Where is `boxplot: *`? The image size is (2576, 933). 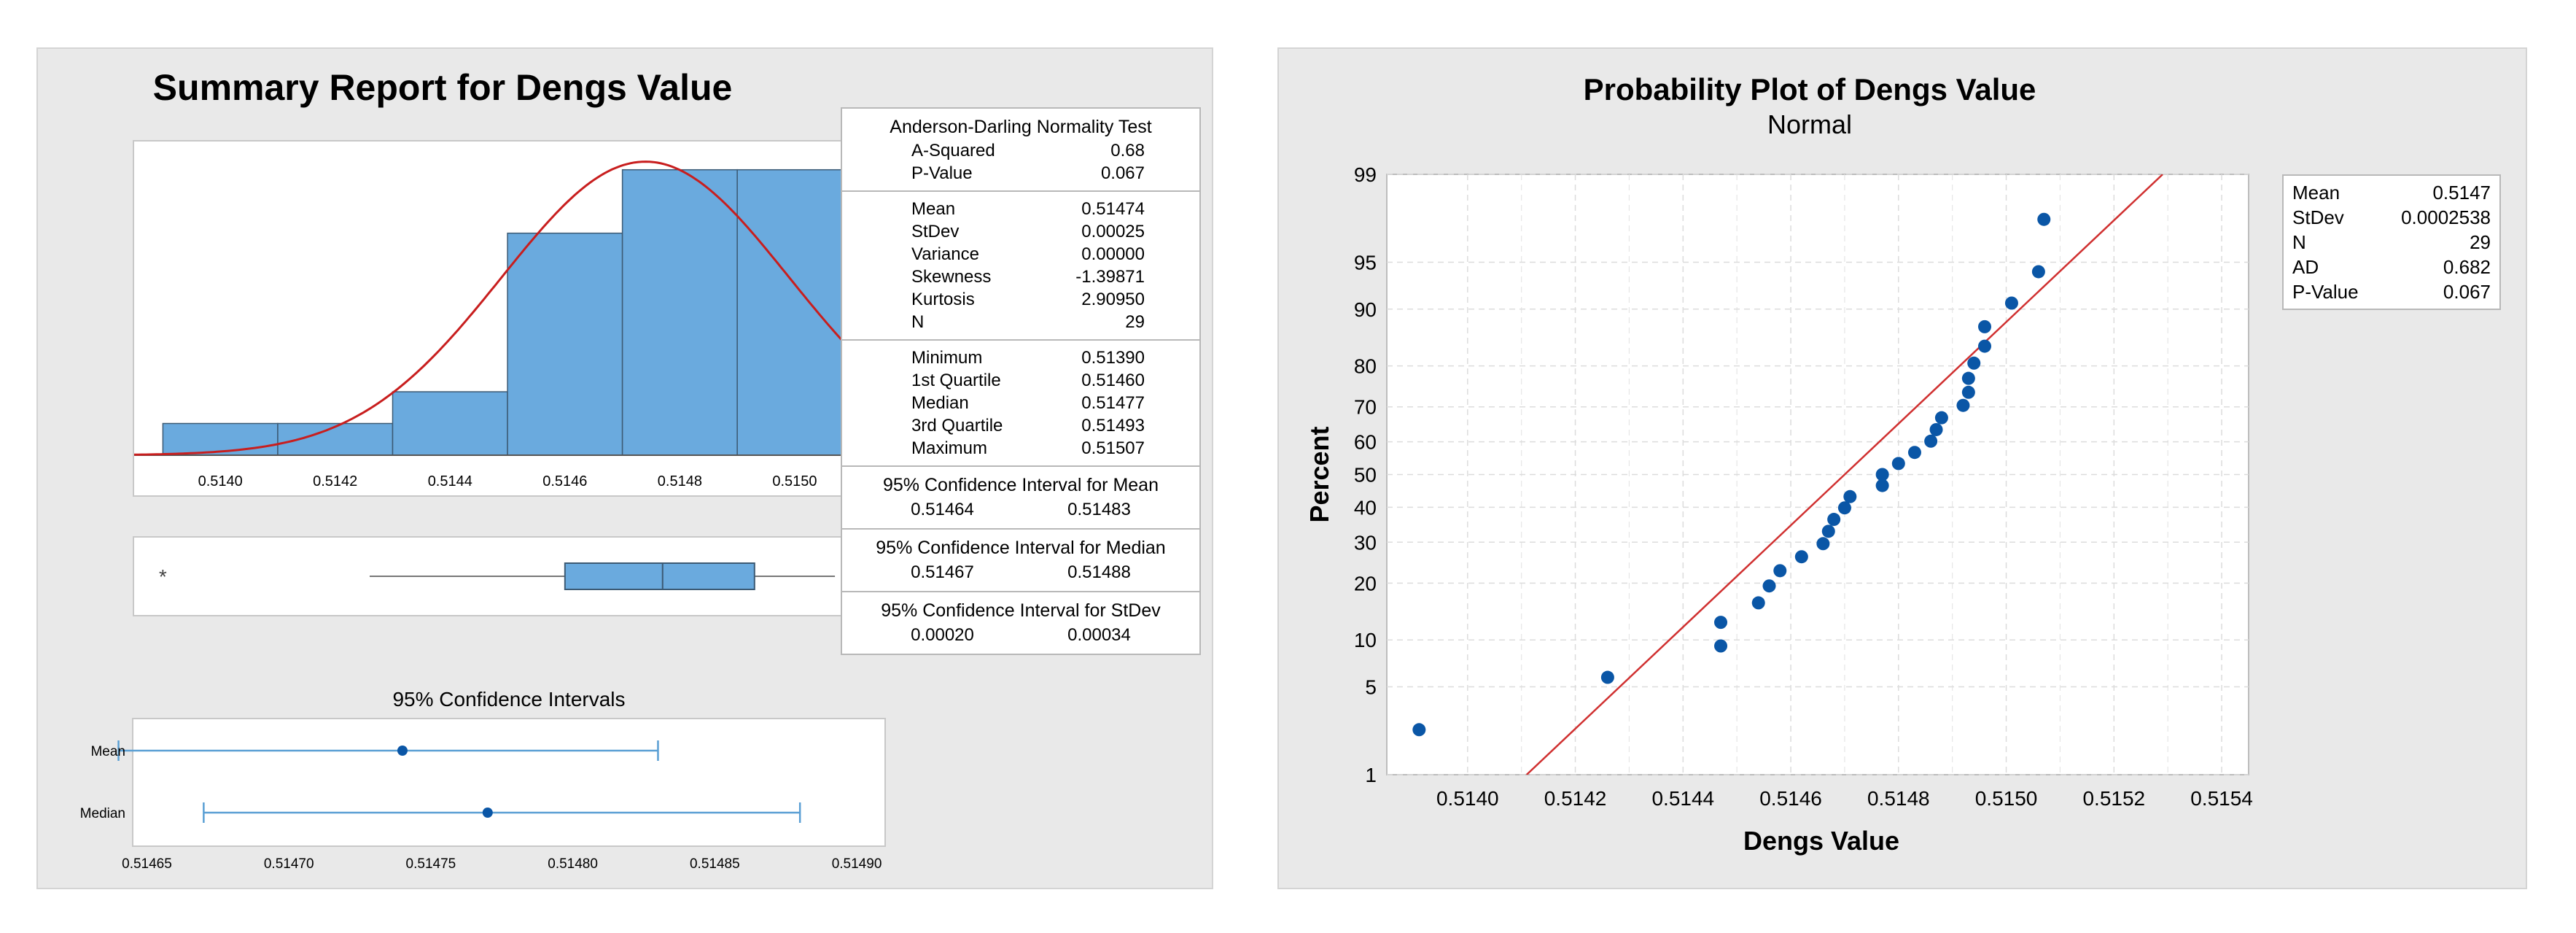
boxplot: * is located at coordinates (510, 576).